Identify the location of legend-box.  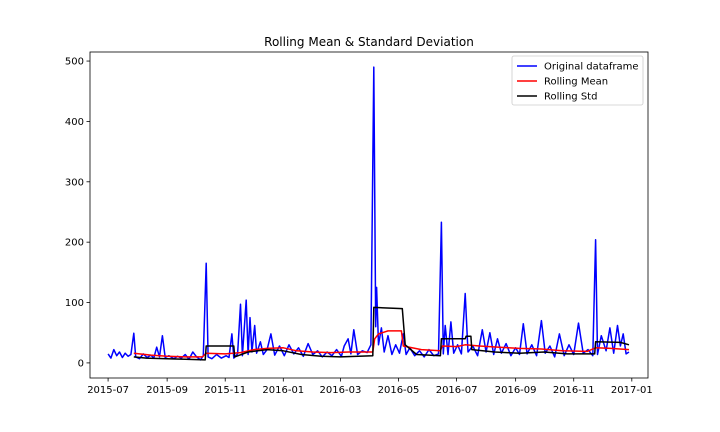
(577, 80).